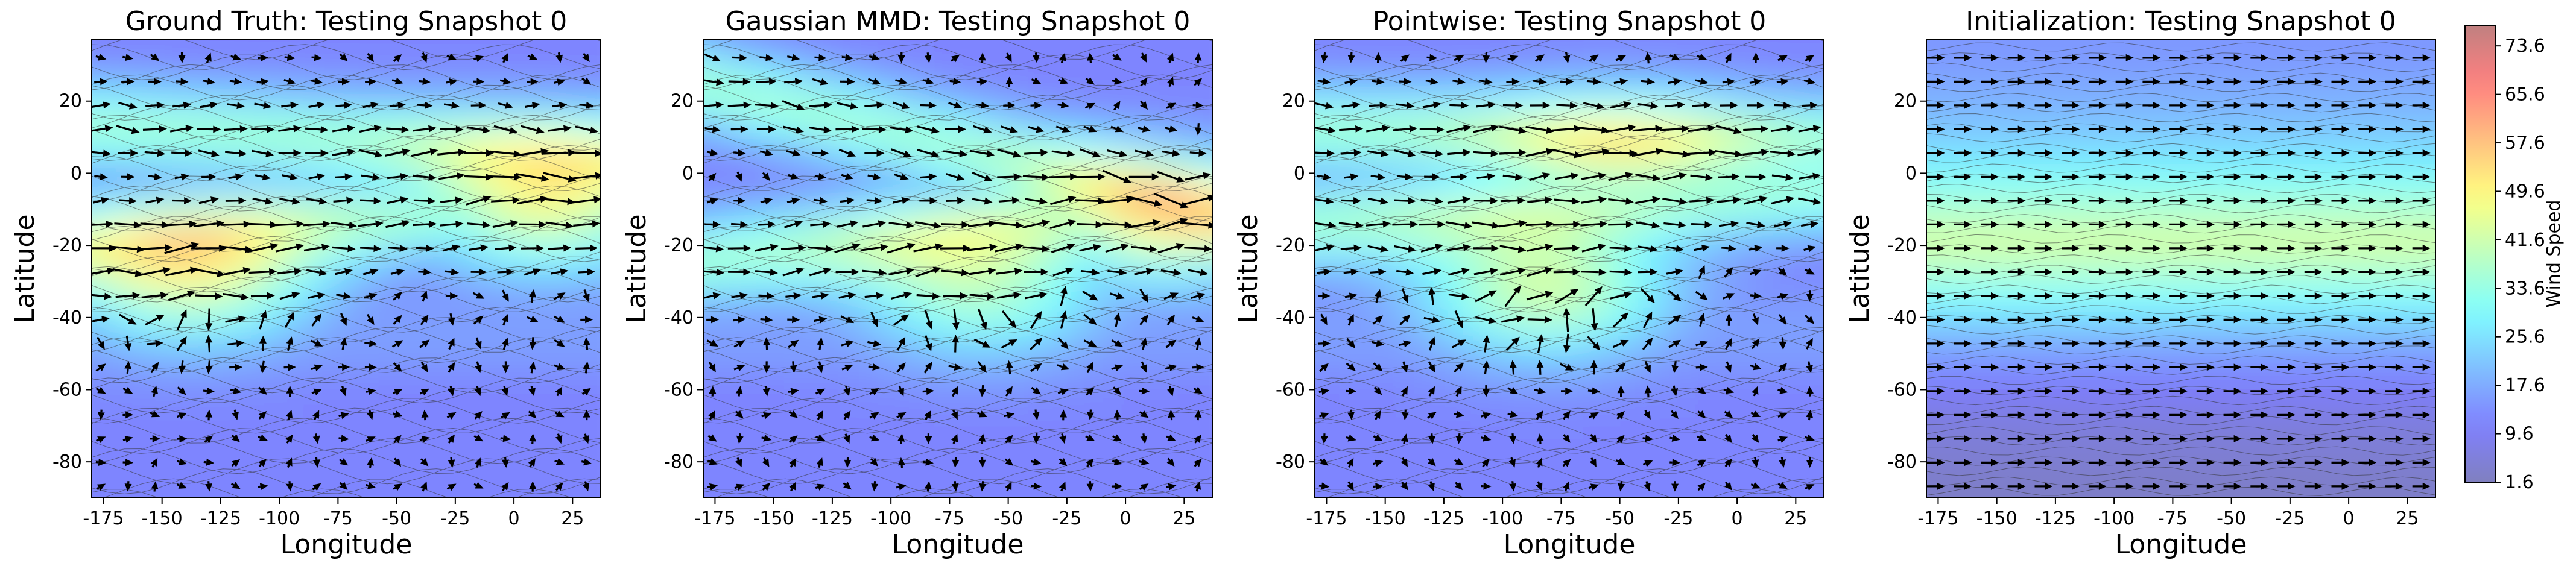 The width and height of the screenshot is (2576, 572). What do you see at coordinates (1902, 462) in the screenshot?
I see `y-tick-label: -80` at bounding box center [1902, 462].